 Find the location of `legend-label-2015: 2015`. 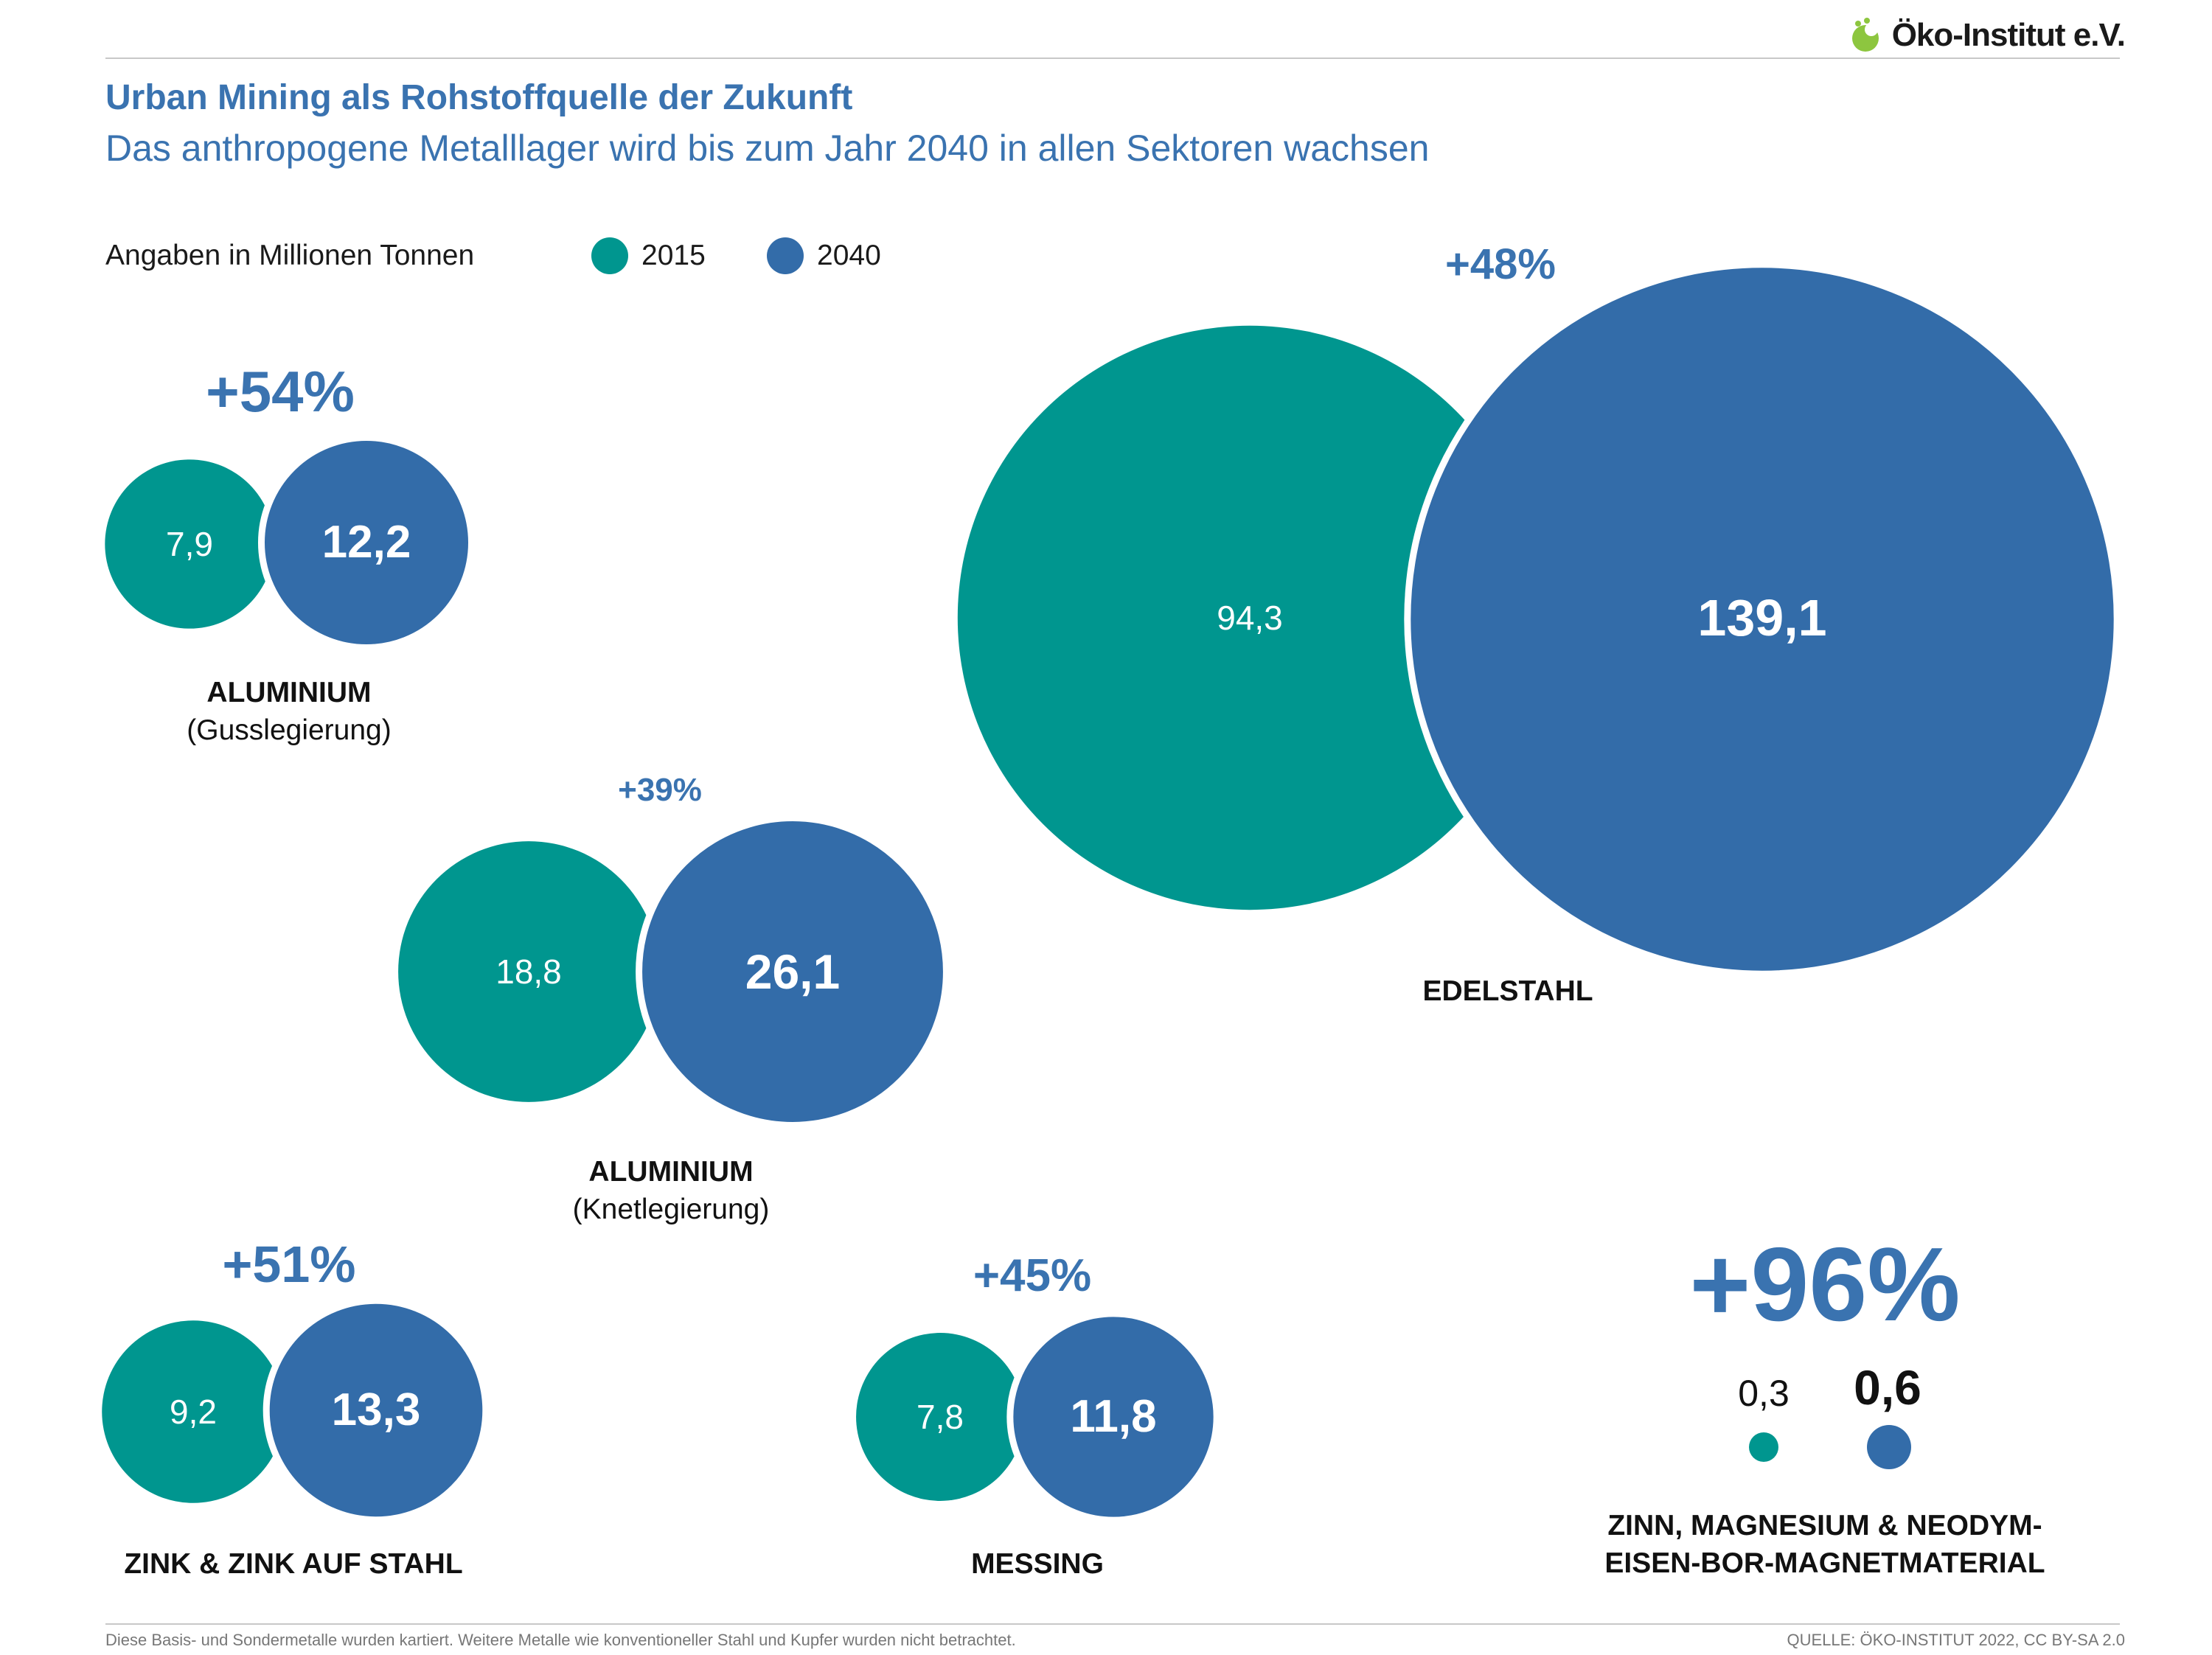

legend-label-2015: 2015 is located at coordinates (673, 255).